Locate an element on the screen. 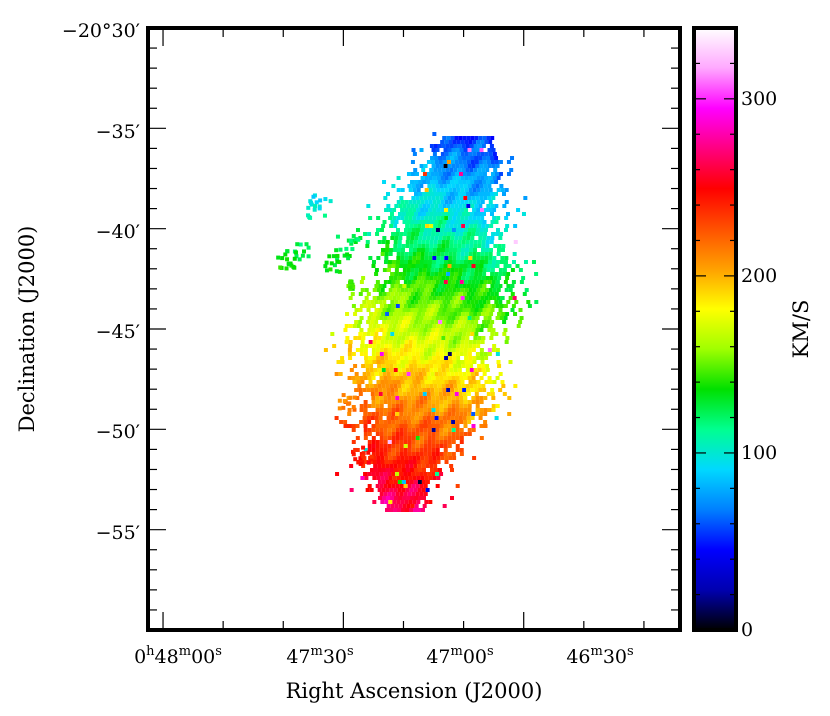 The width and height of the screenshot is (830, 716). x-tick-labels: 0h48m00s 47m30s 47m00s 46m30s is located at coordinates (384, 656).